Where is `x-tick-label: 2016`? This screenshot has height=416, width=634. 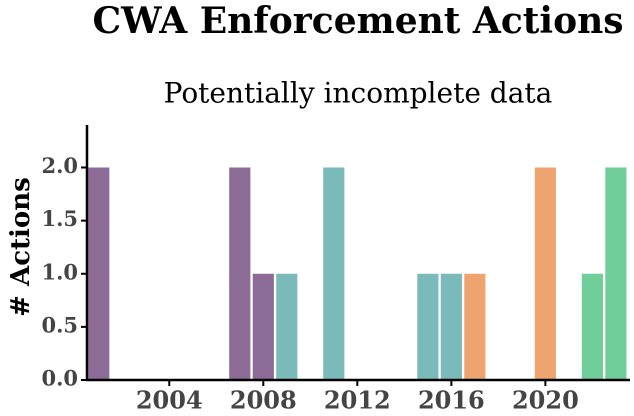 x-tick-label: 2016 is located at coordinates (451, 400).